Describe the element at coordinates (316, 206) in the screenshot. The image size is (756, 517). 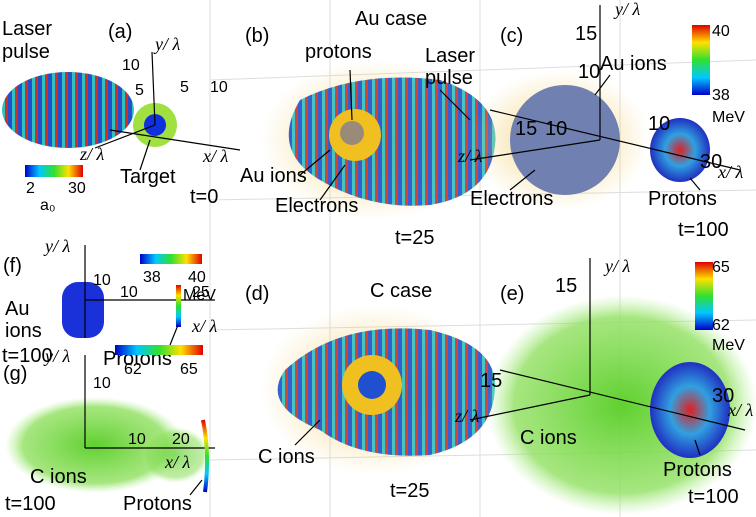
I see `label: Electrons` at that location.